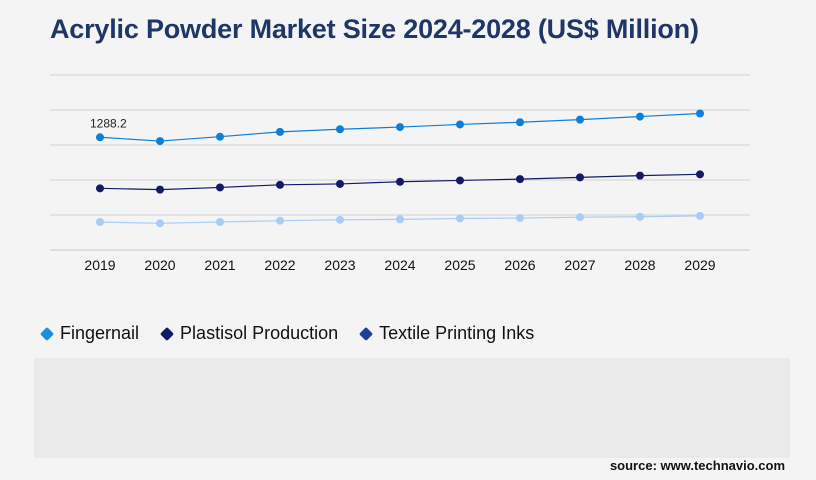  I want to click on x-tick-label: 2029, so click(699, 265).